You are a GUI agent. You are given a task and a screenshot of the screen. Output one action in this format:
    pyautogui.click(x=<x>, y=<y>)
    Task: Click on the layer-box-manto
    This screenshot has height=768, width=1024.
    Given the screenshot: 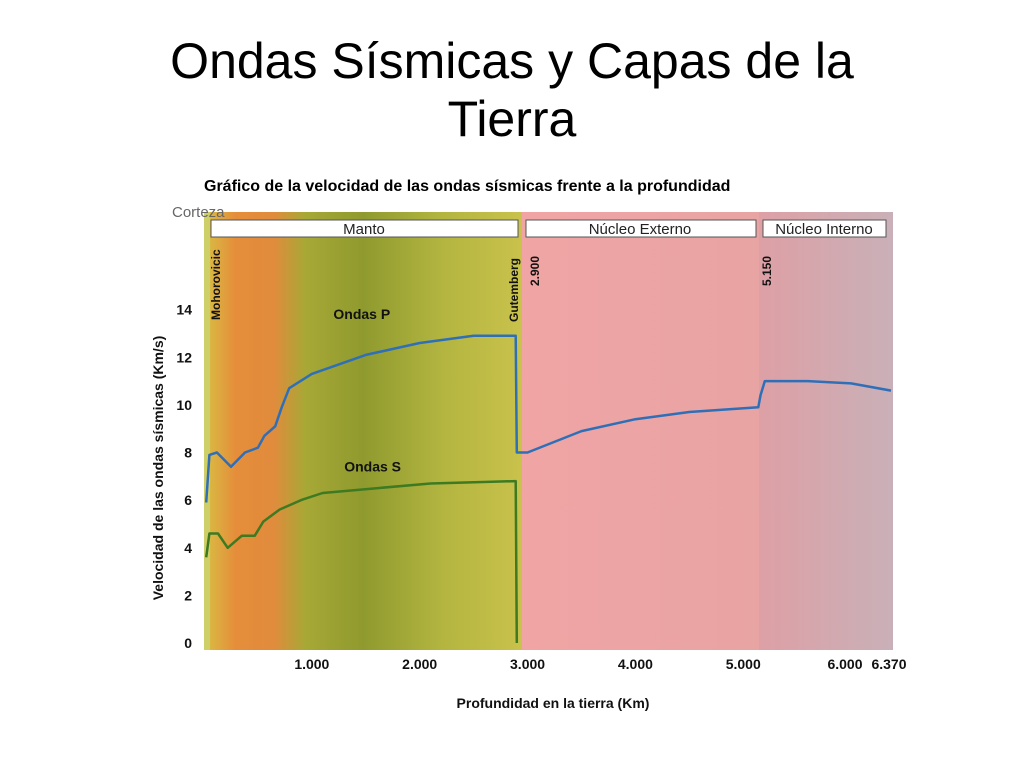 What is the action you would take?
    pyautogui.click(x=364, y=228)
    